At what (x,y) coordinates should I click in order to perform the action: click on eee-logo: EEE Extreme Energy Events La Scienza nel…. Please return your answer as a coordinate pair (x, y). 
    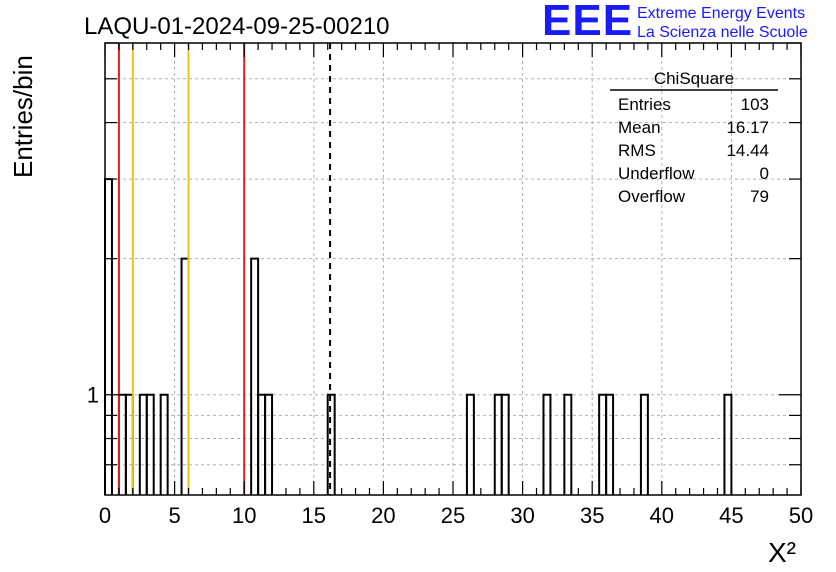
    Looking at the image, I should click on (687, 22).